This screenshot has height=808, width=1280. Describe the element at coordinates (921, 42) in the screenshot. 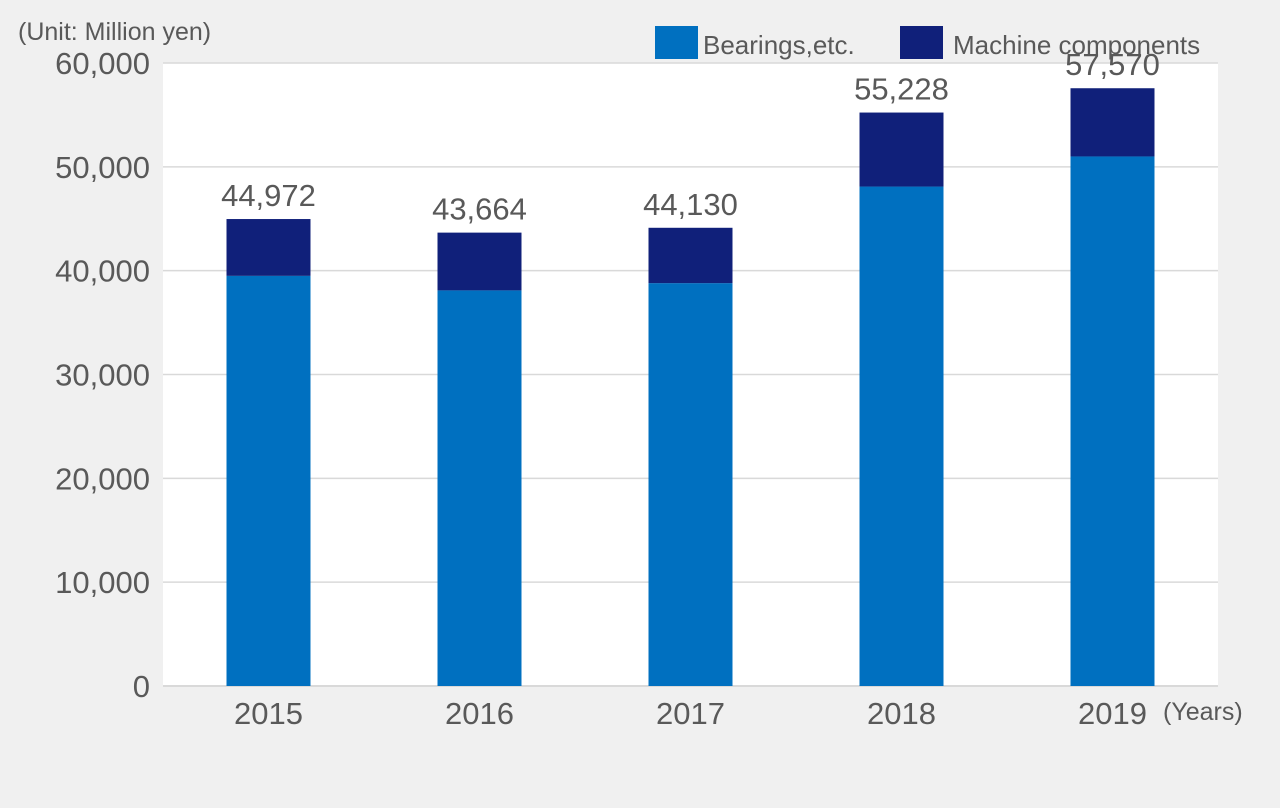

I see `legend-swatch-machine-components` at that location.